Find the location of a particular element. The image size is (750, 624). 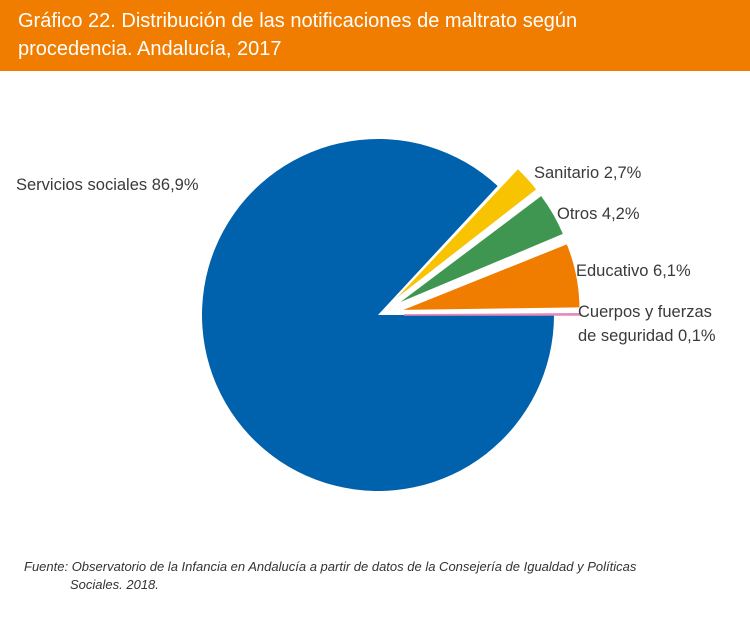

pie-slice-educativo is located at coordinates (491, 277).